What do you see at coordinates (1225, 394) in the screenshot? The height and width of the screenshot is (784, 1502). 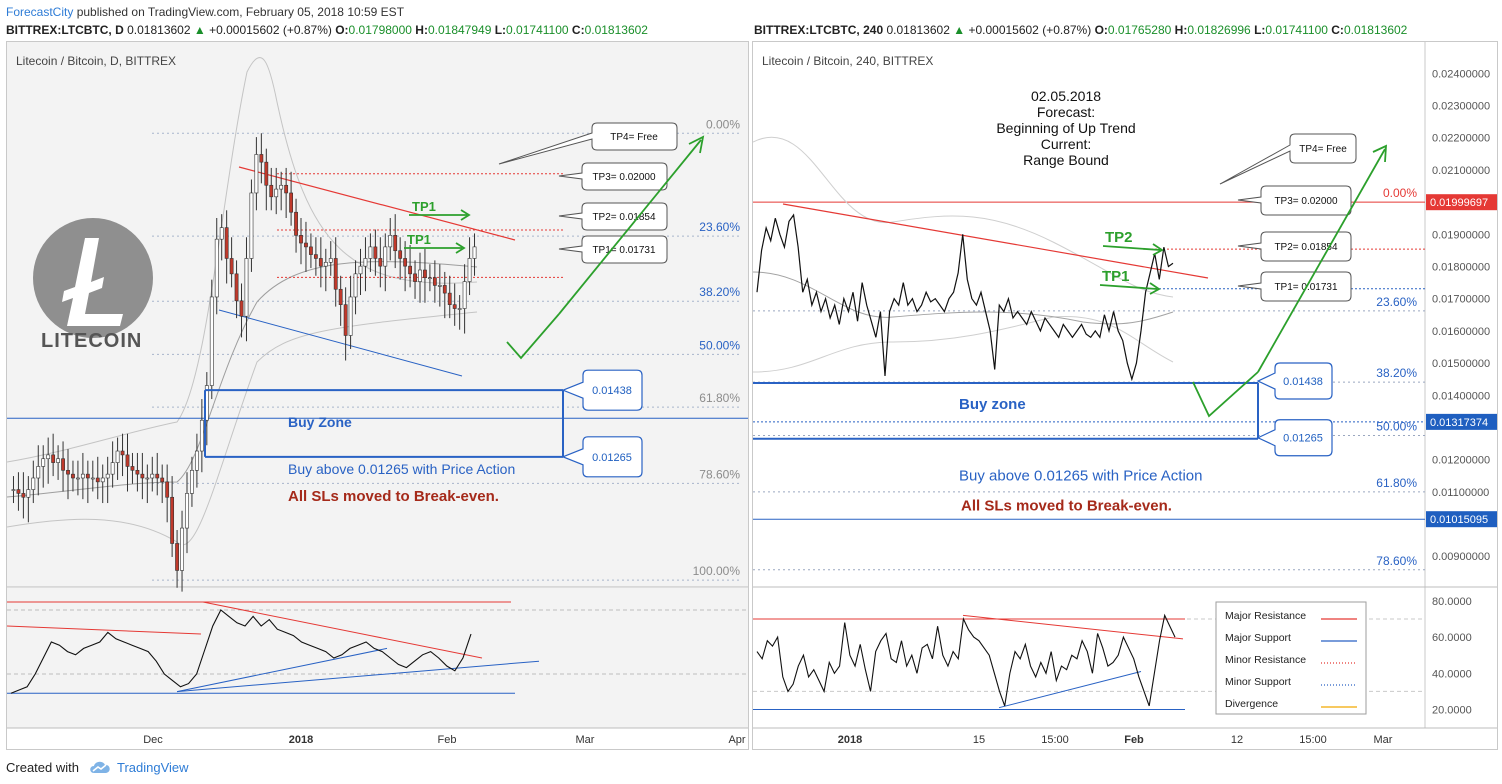 I see `projection-dip` at bounding box center [1225, 394].